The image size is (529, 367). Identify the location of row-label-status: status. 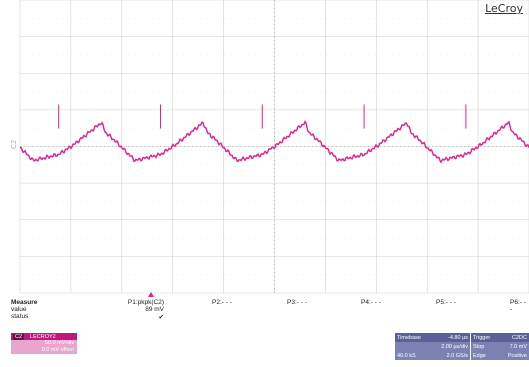
(20, 316).